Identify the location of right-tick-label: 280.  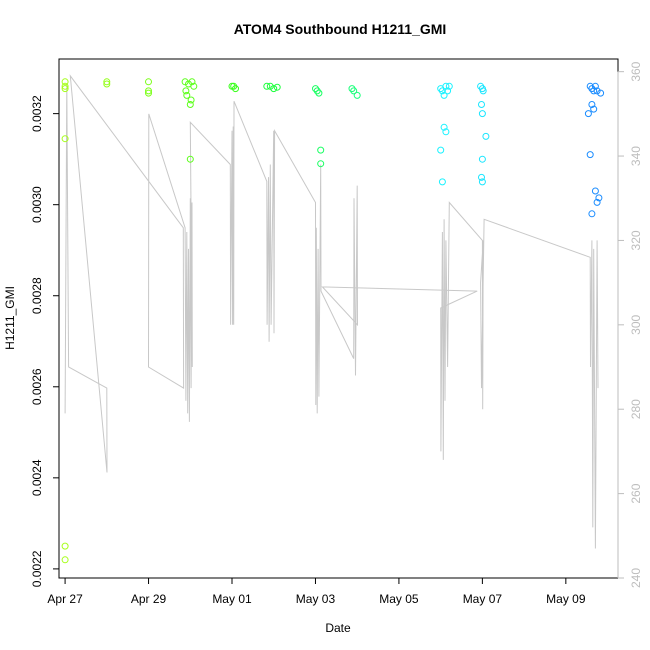
(636, 409).